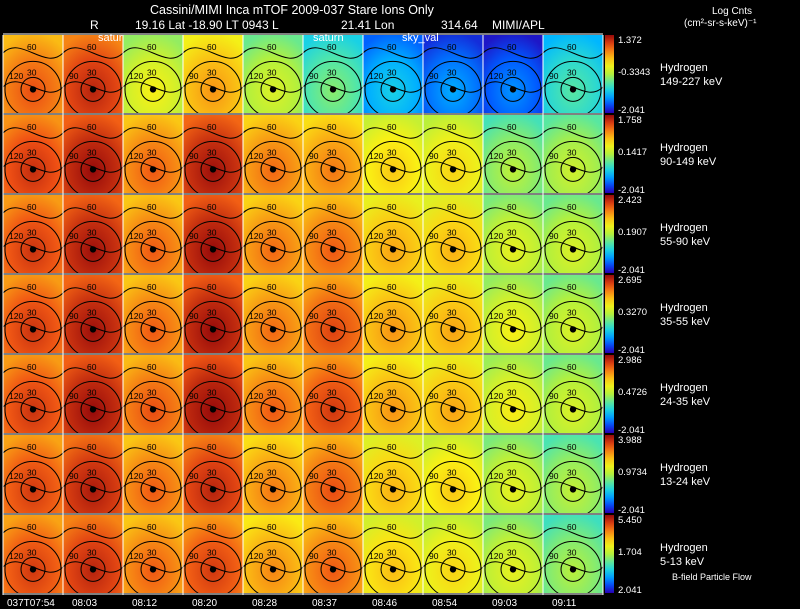  Describe the element at coordinates (685, 322) in the screenshot. I see `energy-label: 35-55 keV` at that location.